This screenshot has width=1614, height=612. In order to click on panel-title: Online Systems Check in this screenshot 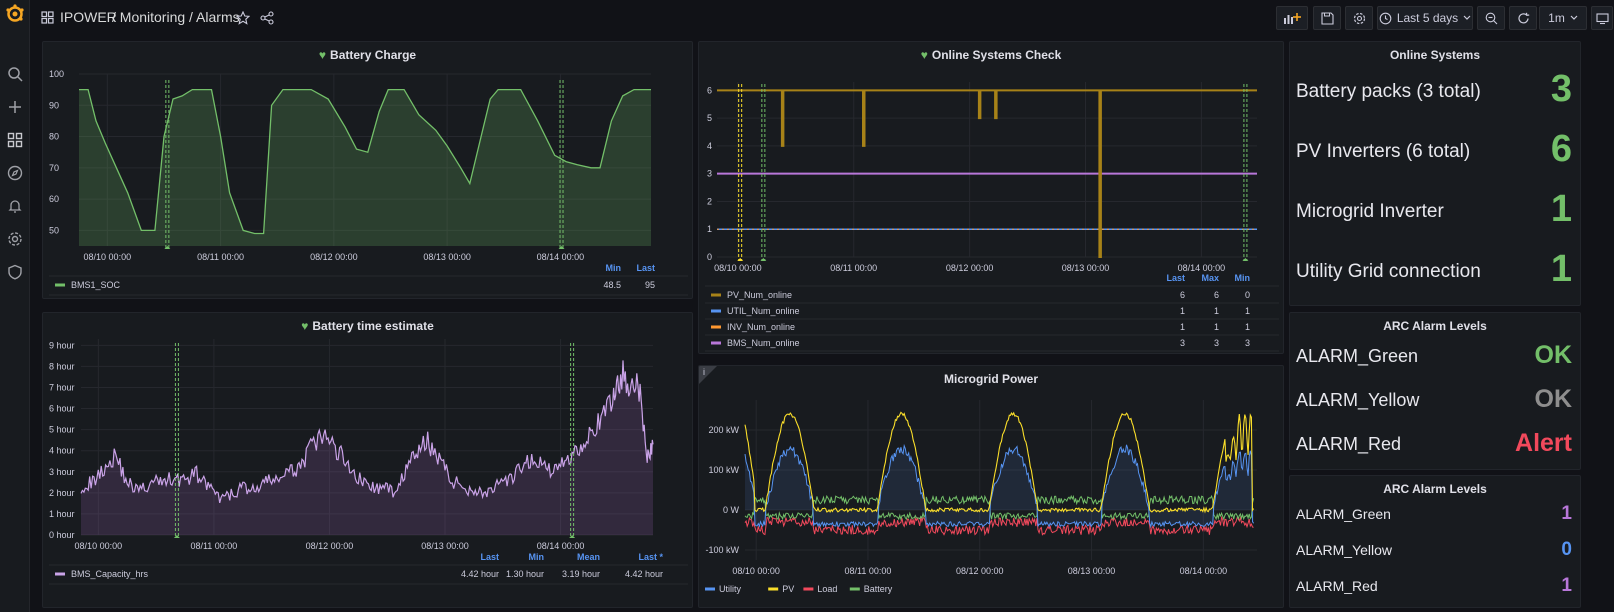, I will do `click(996, 55)`.